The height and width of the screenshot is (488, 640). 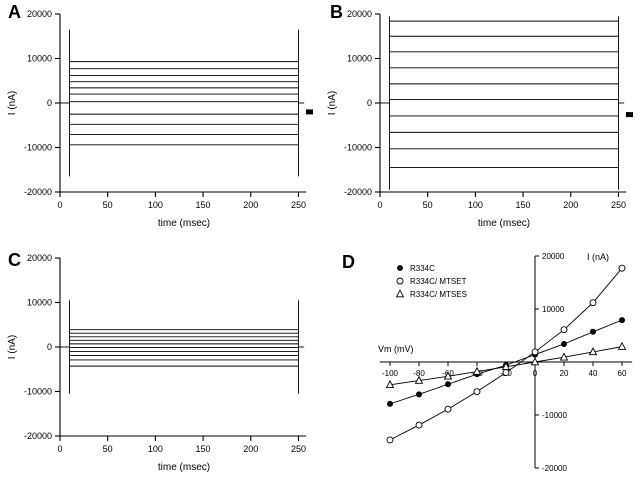 I want to click on svg-text: Vm (mV), so click(x=396, y=349).